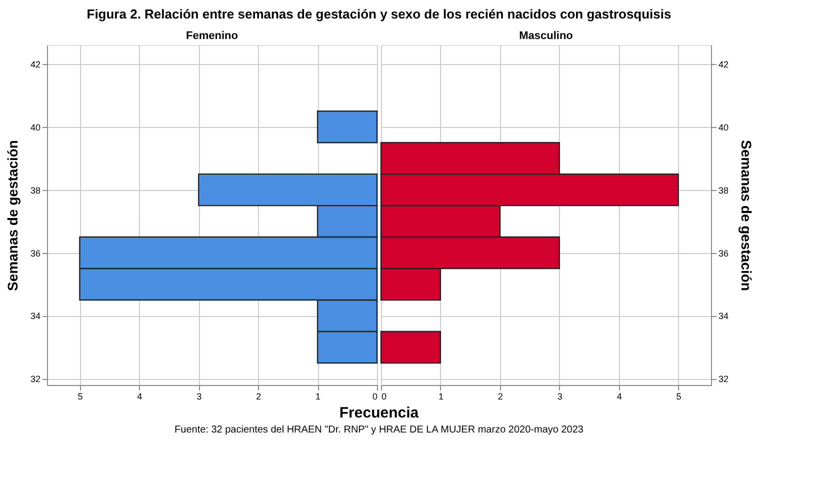 This screenshot has width=825, height=492. I want to click on x-axis-title: Frecuencia, so click(379, 413).